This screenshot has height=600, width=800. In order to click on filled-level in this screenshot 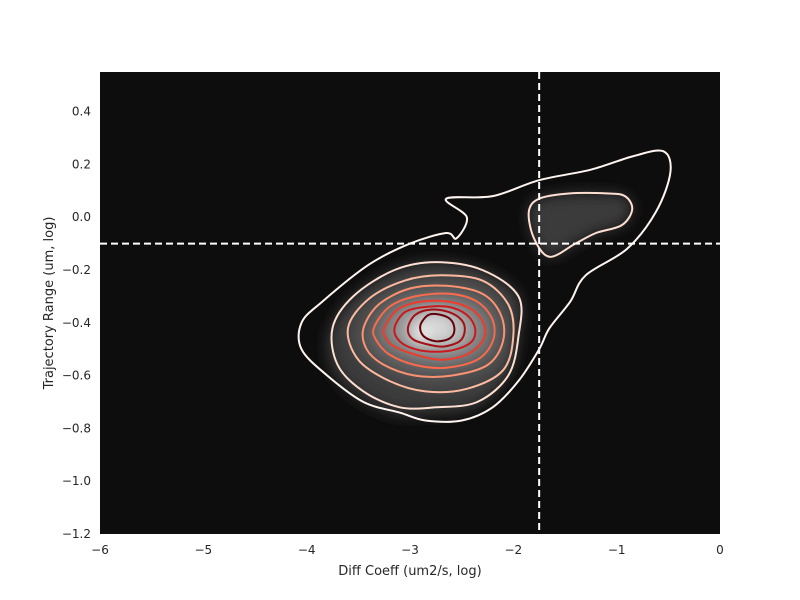, I will do `click(580, 224)`.